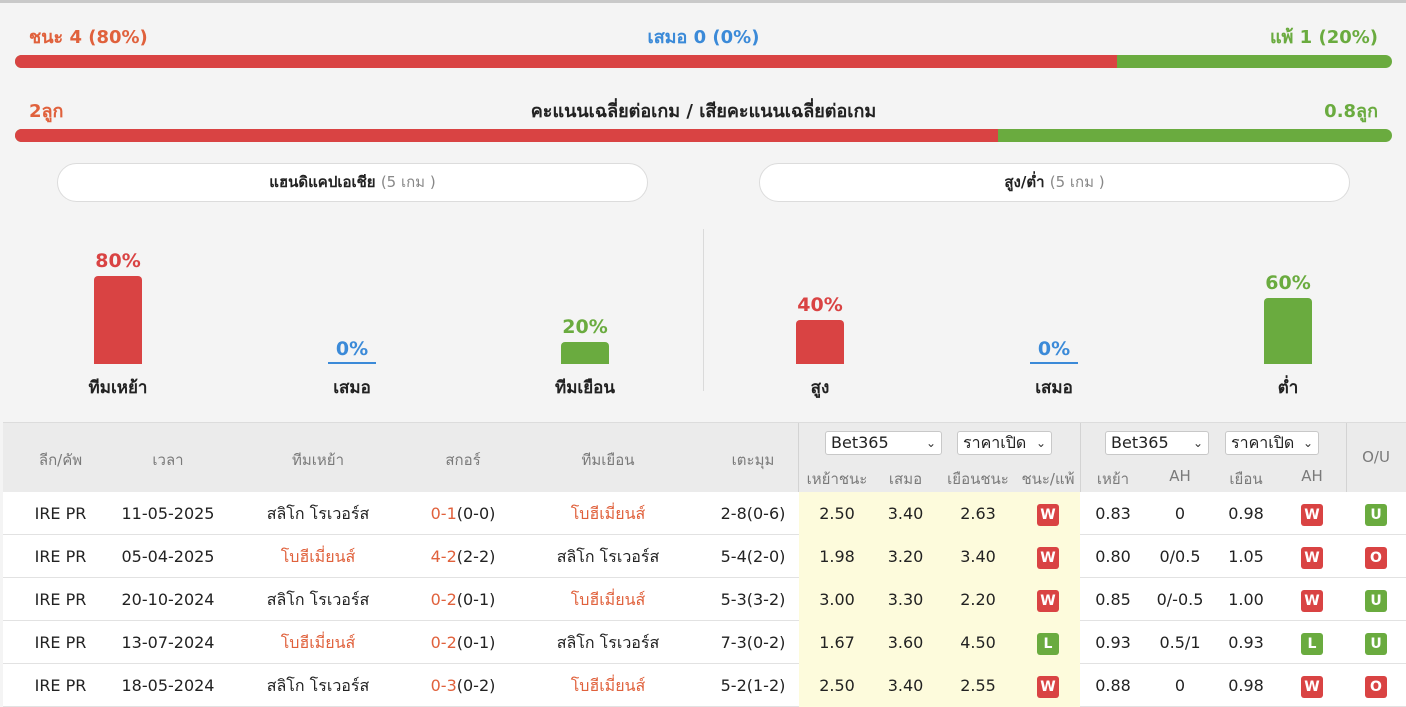  Describe the element at coordinates (1077, 182) in the screenshot. I see `overunder-count: (5 เกม )` at that location.